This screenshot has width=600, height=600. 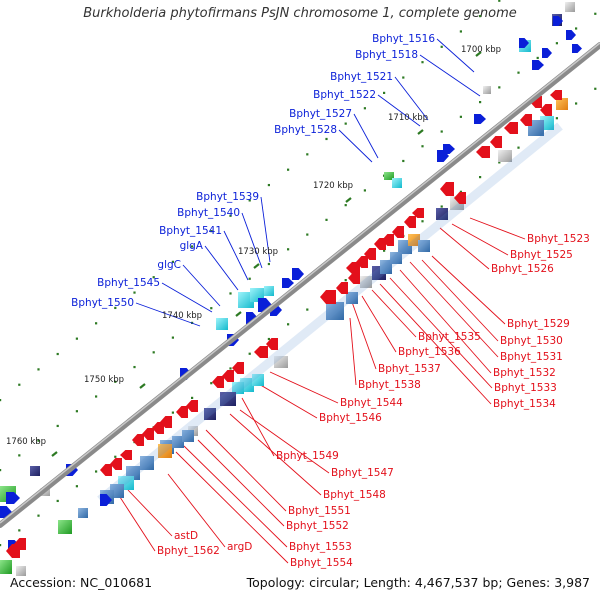 I want to click on scale-label: 1700 kbp, so click(x=481, y=50).